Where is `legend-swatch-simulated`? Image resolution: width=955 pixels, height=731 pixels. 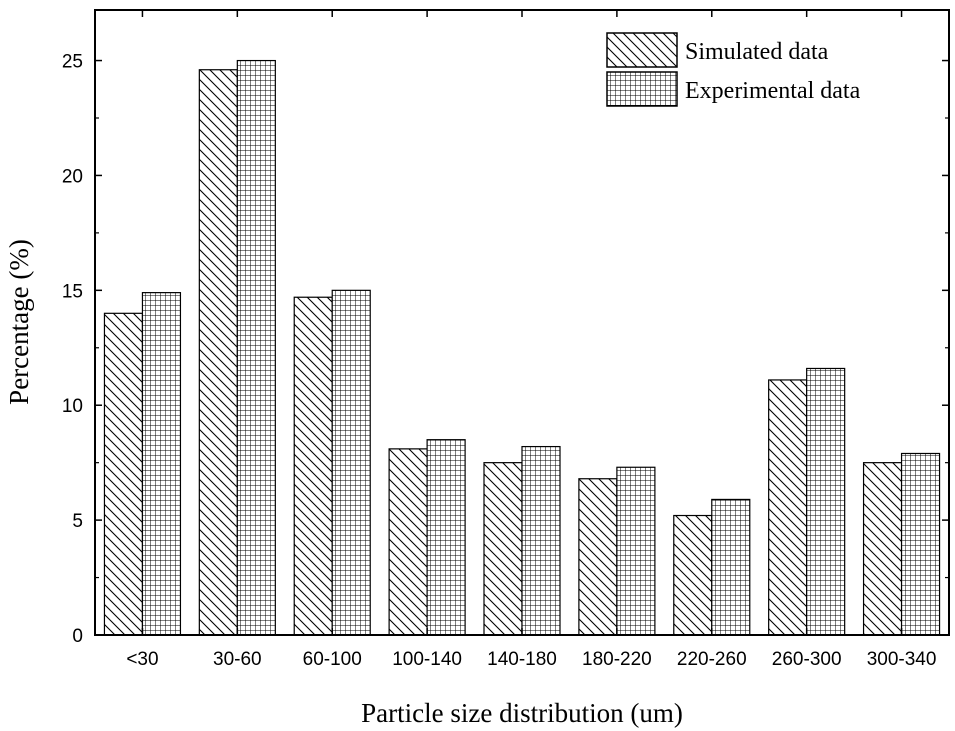 legend-swatch-simulated is located at coordinates (642, 50).